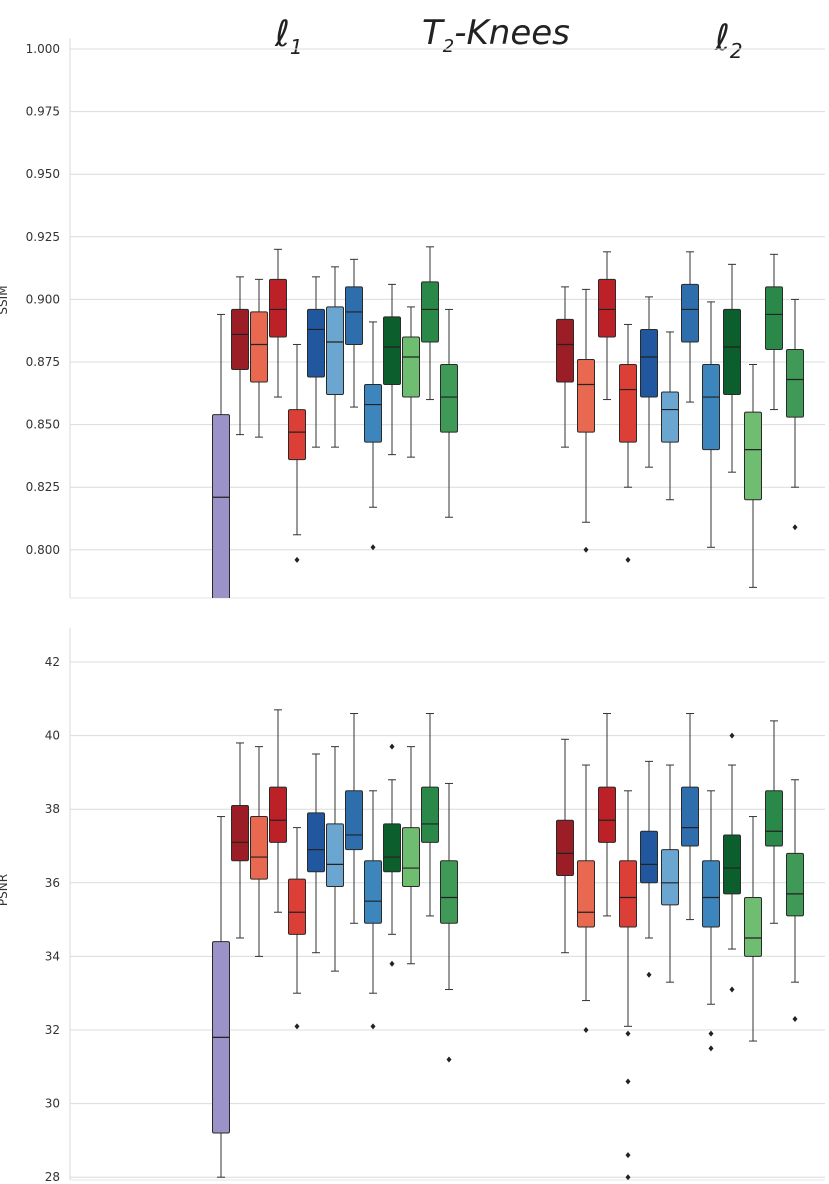 The height and width of the screenshot is (1184, 829). What do you see at coordinates (43, 550) in the screenshot?
I see `ssim-tick-label: 0.800` at bounding box center [43, 550].